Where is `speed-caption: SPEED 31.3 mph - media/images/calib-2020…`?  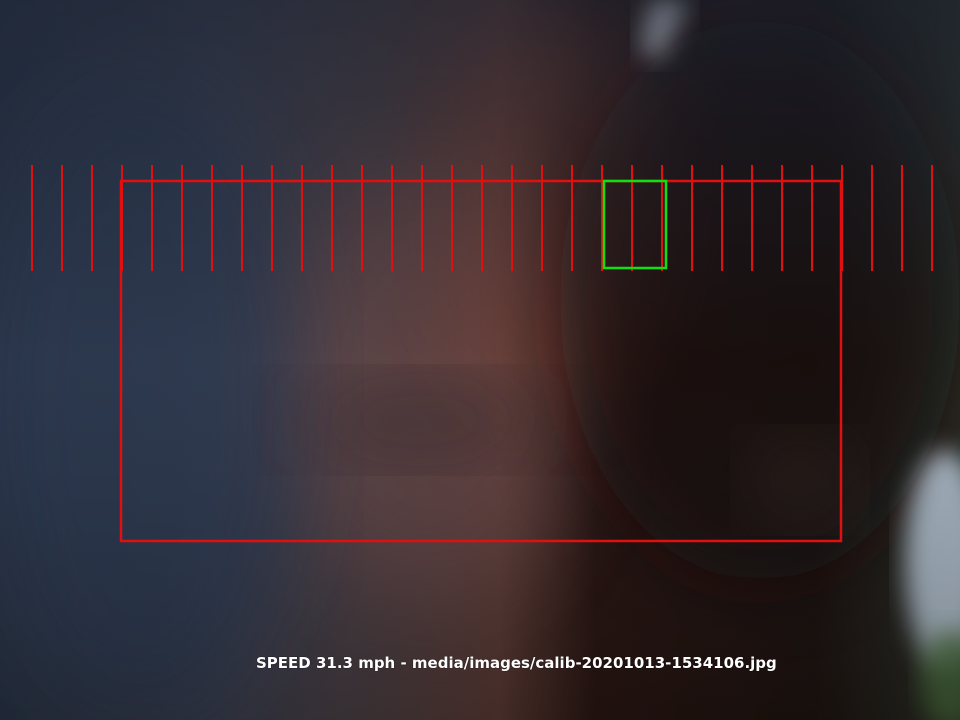 speed-caption: SPEED 31.3 mph - media/images/calib-2020… is located at coordinates (516, 663).